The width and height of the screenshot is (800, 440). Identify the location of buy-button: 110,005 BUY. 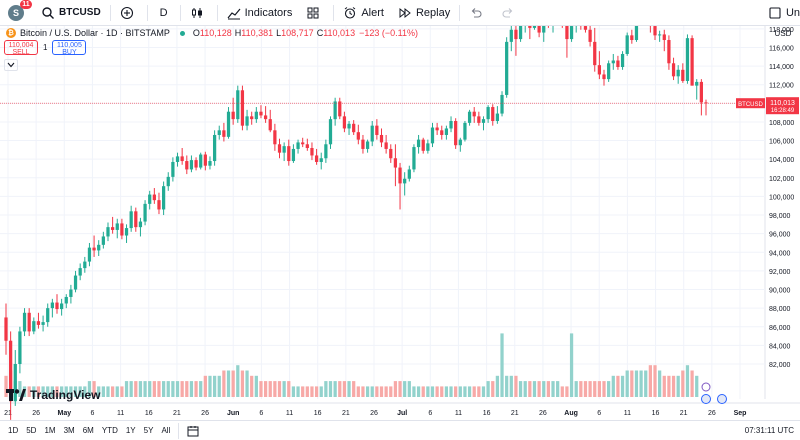
(69, 48).